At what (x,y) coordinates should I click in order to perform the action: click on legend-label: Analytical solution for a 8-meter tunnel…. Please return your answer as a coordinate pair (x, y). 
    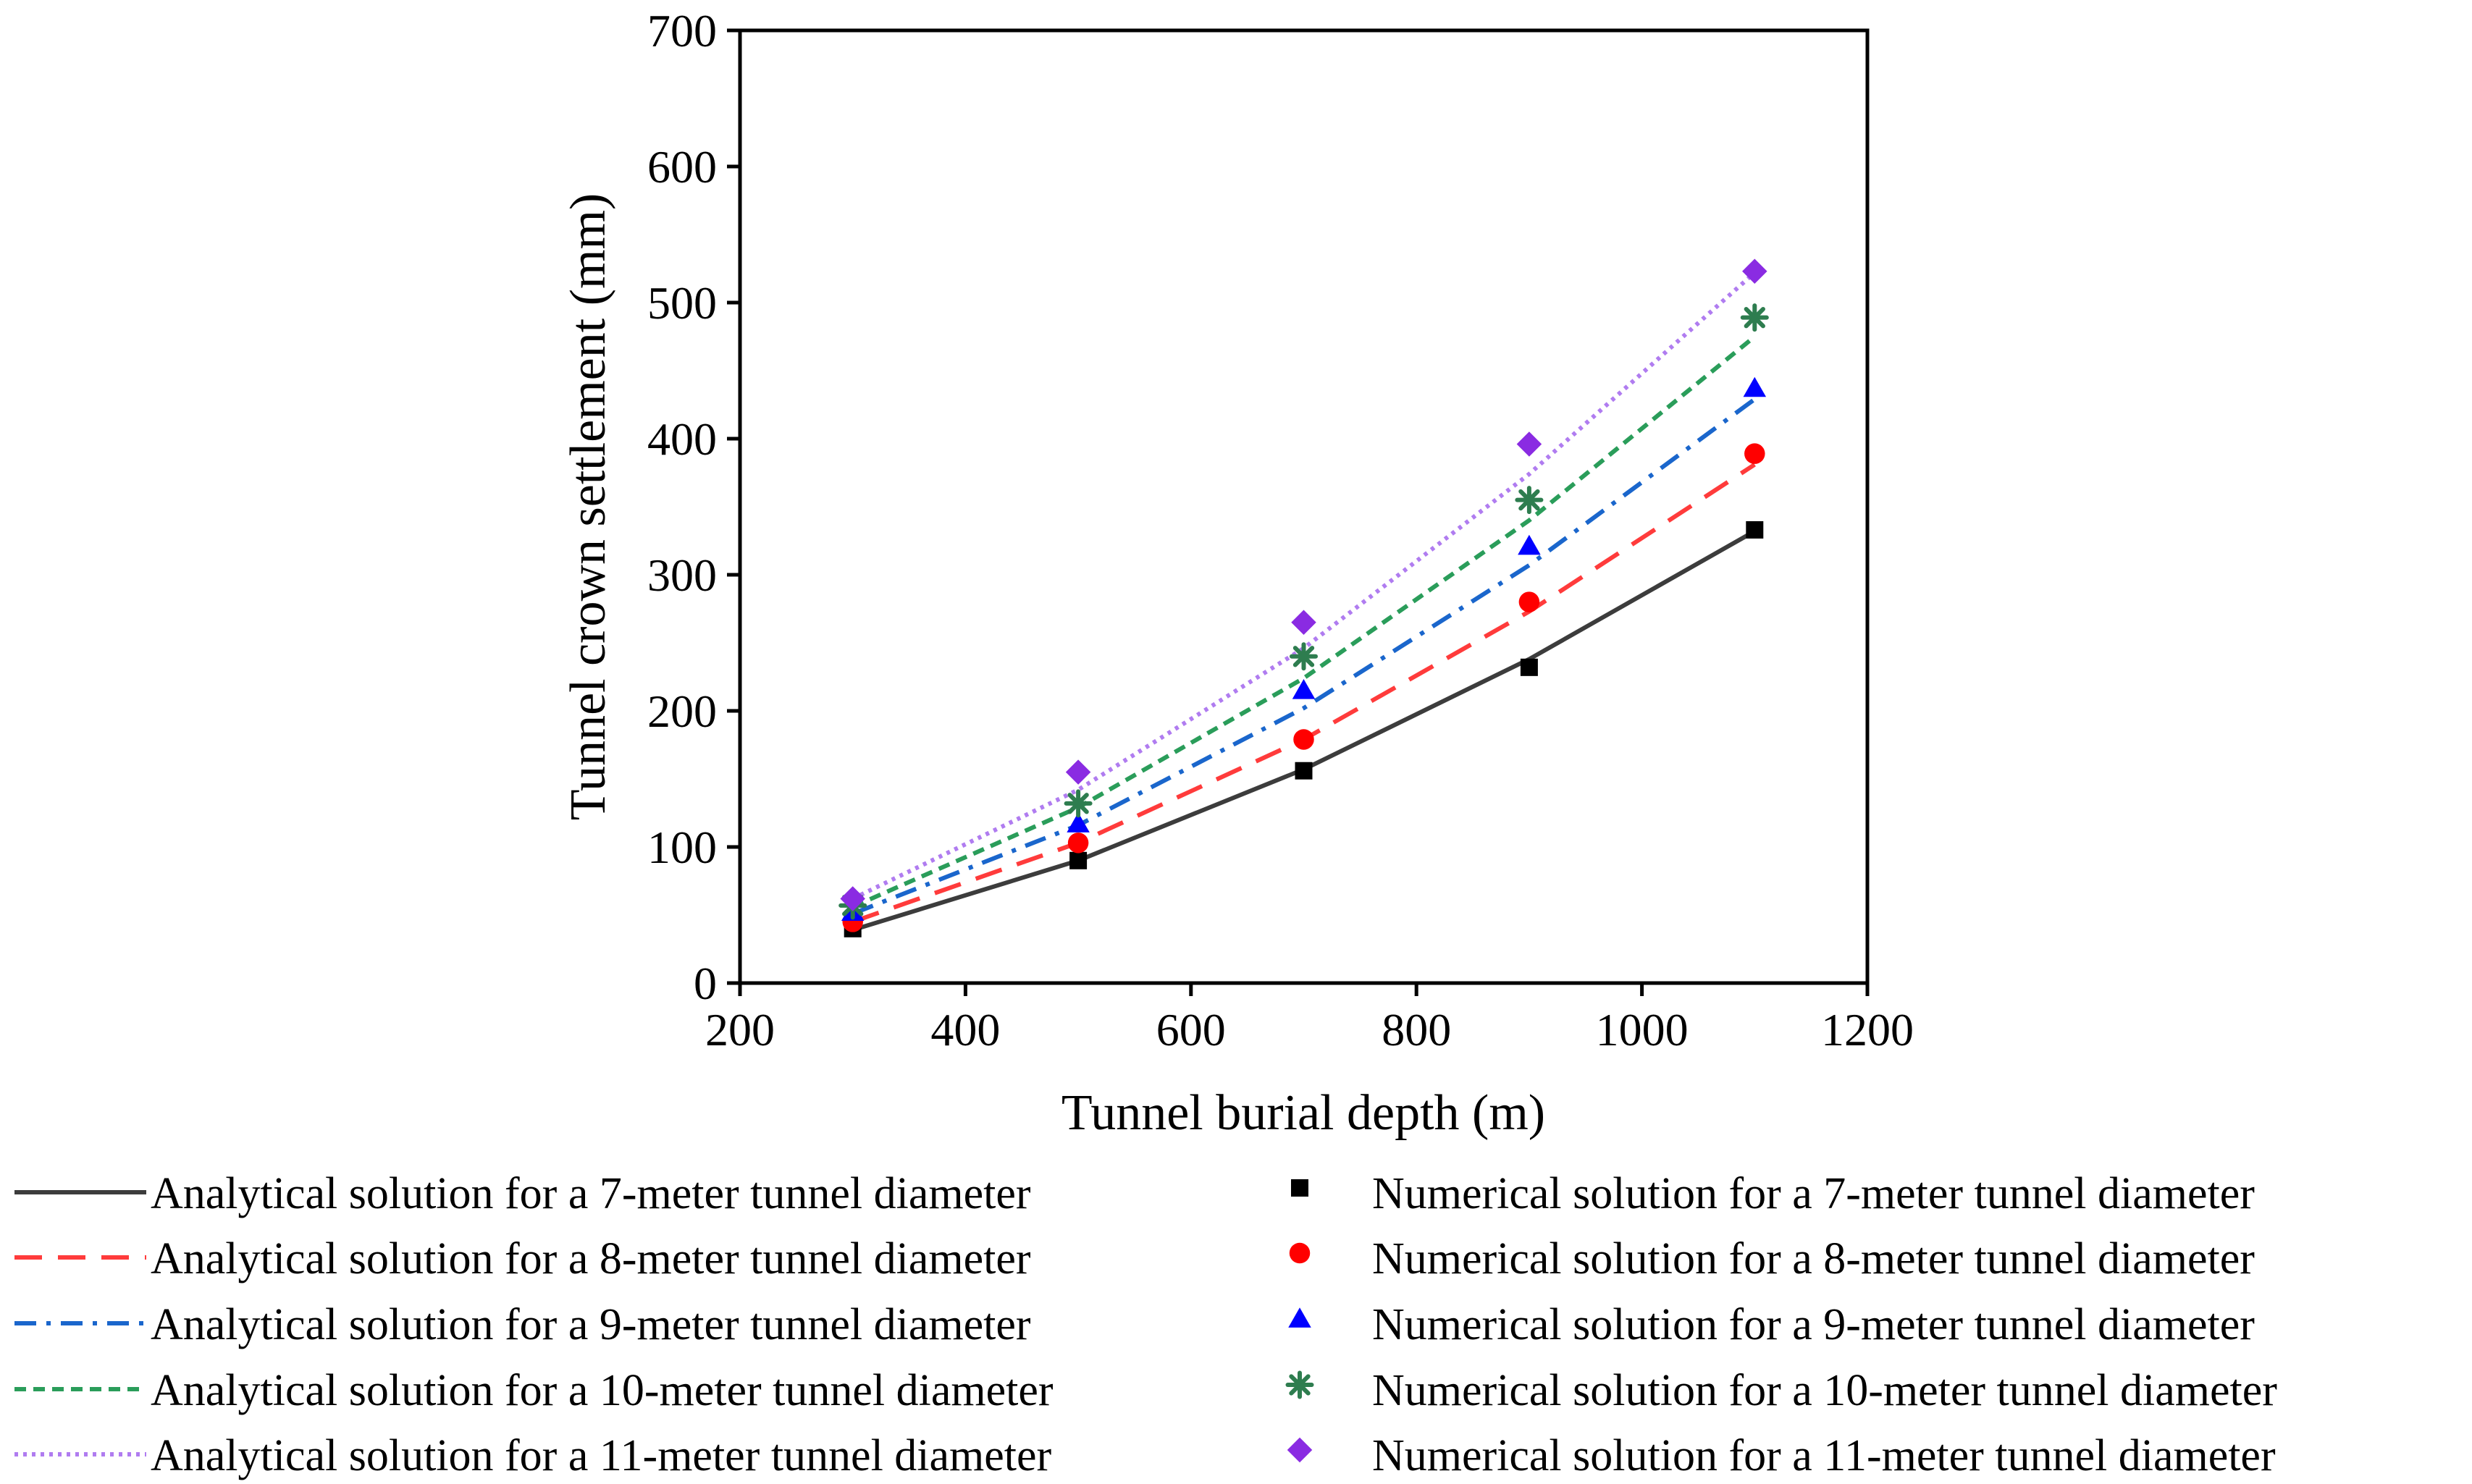
    Looking at the image, I should click on (591, 1258).